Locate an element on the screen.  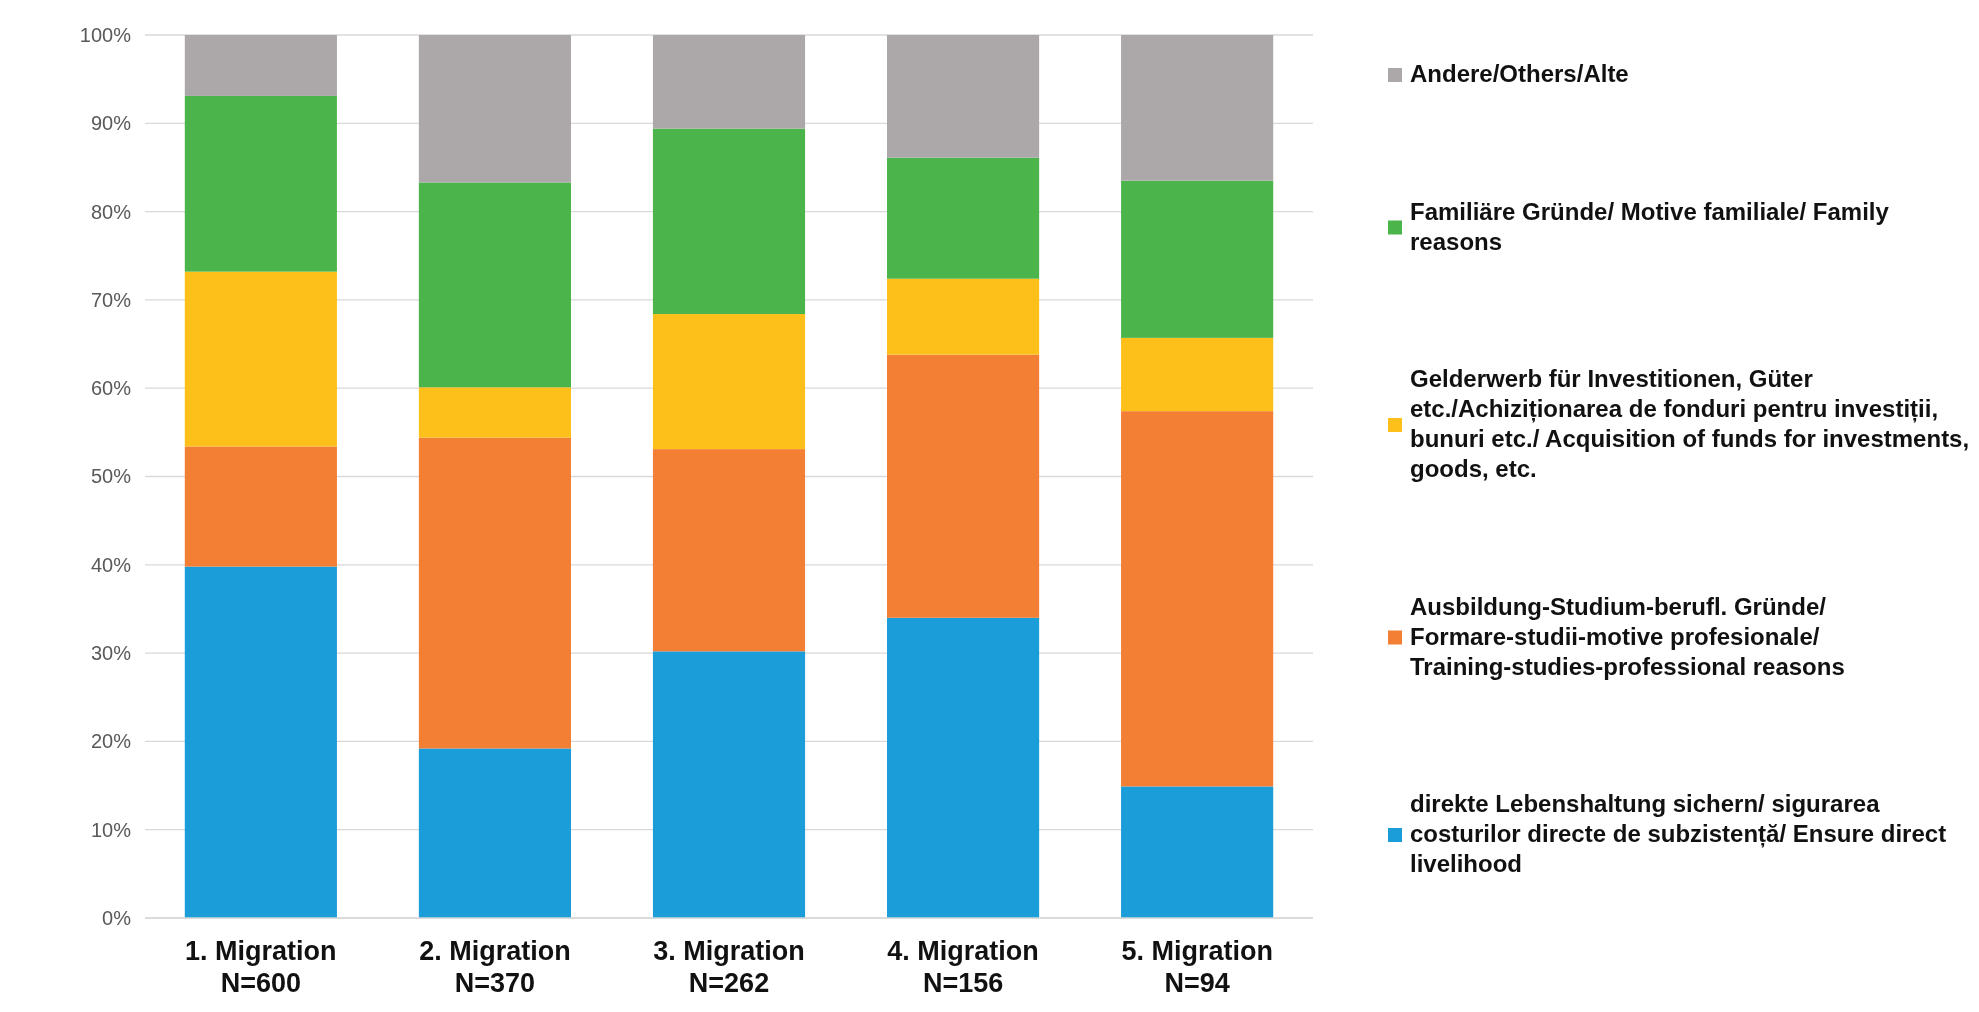
legend-label: Ausbildung-Studium-berufl. Gründe/ Formare-studii-motive profesionale/ Training-studies-professional reasons is located at coordinates (1627, 636).